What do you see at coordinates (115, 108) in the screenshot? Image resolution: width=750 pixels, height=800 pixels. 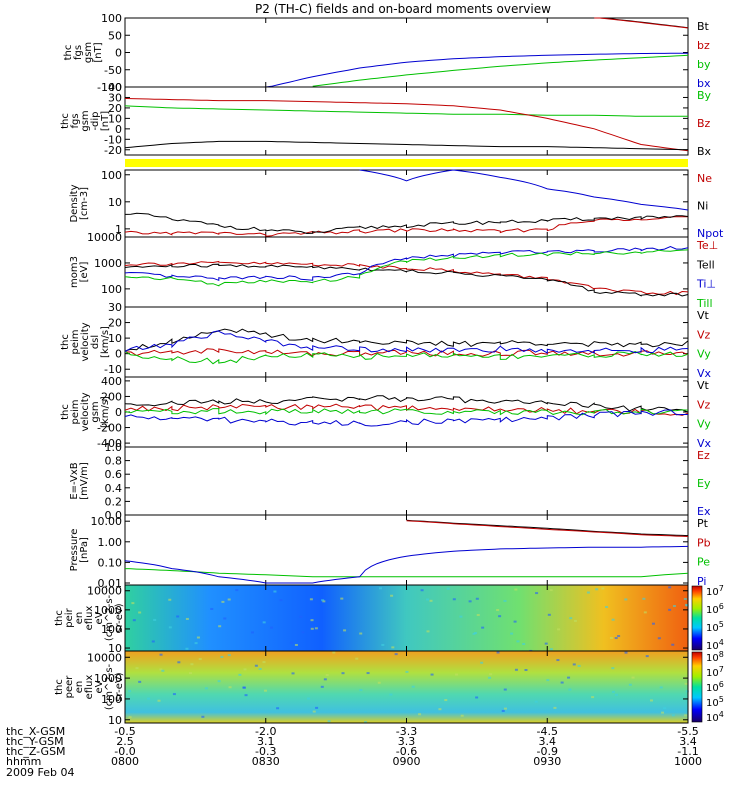 I see `y-tick-label: 20` at bounding box center [115, 108].